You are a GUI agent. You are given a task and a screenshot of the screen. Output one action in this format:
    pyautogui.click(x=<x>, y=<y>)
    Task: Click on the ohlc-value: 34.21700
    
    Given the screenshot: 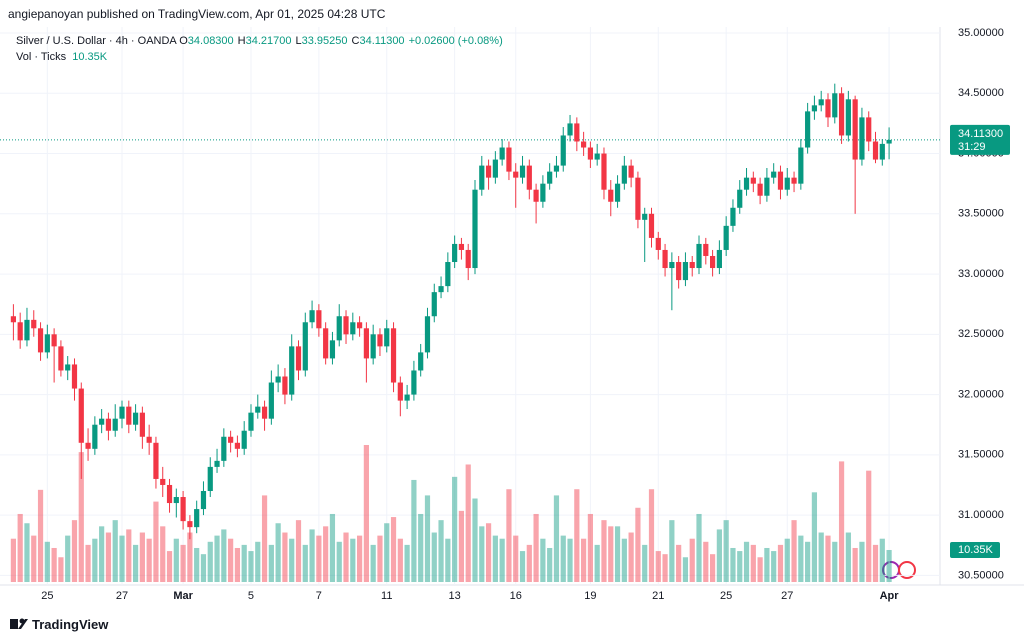 What is the action you would take?
    pyautogui.click(x=268, y=41)
    